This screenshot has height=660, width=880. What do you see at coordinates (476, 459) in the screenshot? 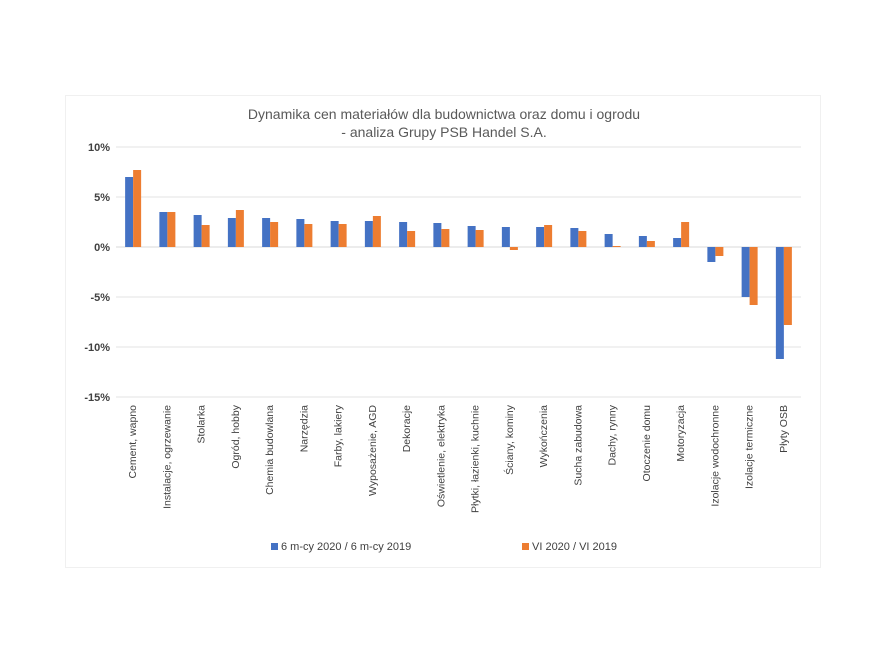
I see `category-label: Płytki, łazienki, kuchnie` at bounding box center [476, 459].